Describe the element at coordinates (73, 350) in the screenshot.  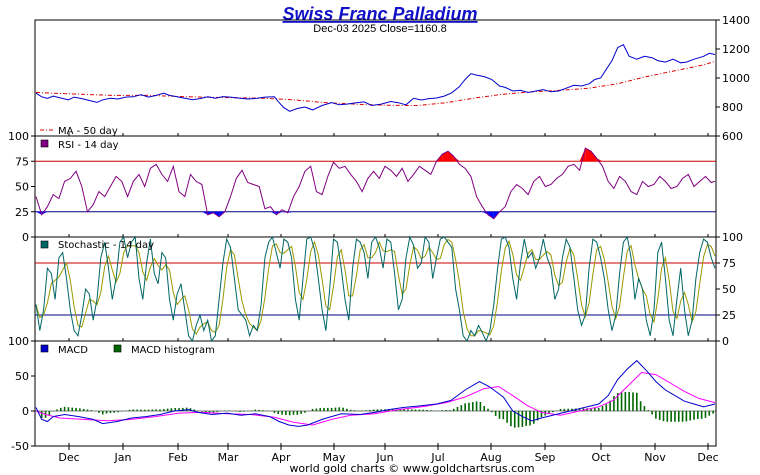
I see `macd-legend-label: MACD` at that location.